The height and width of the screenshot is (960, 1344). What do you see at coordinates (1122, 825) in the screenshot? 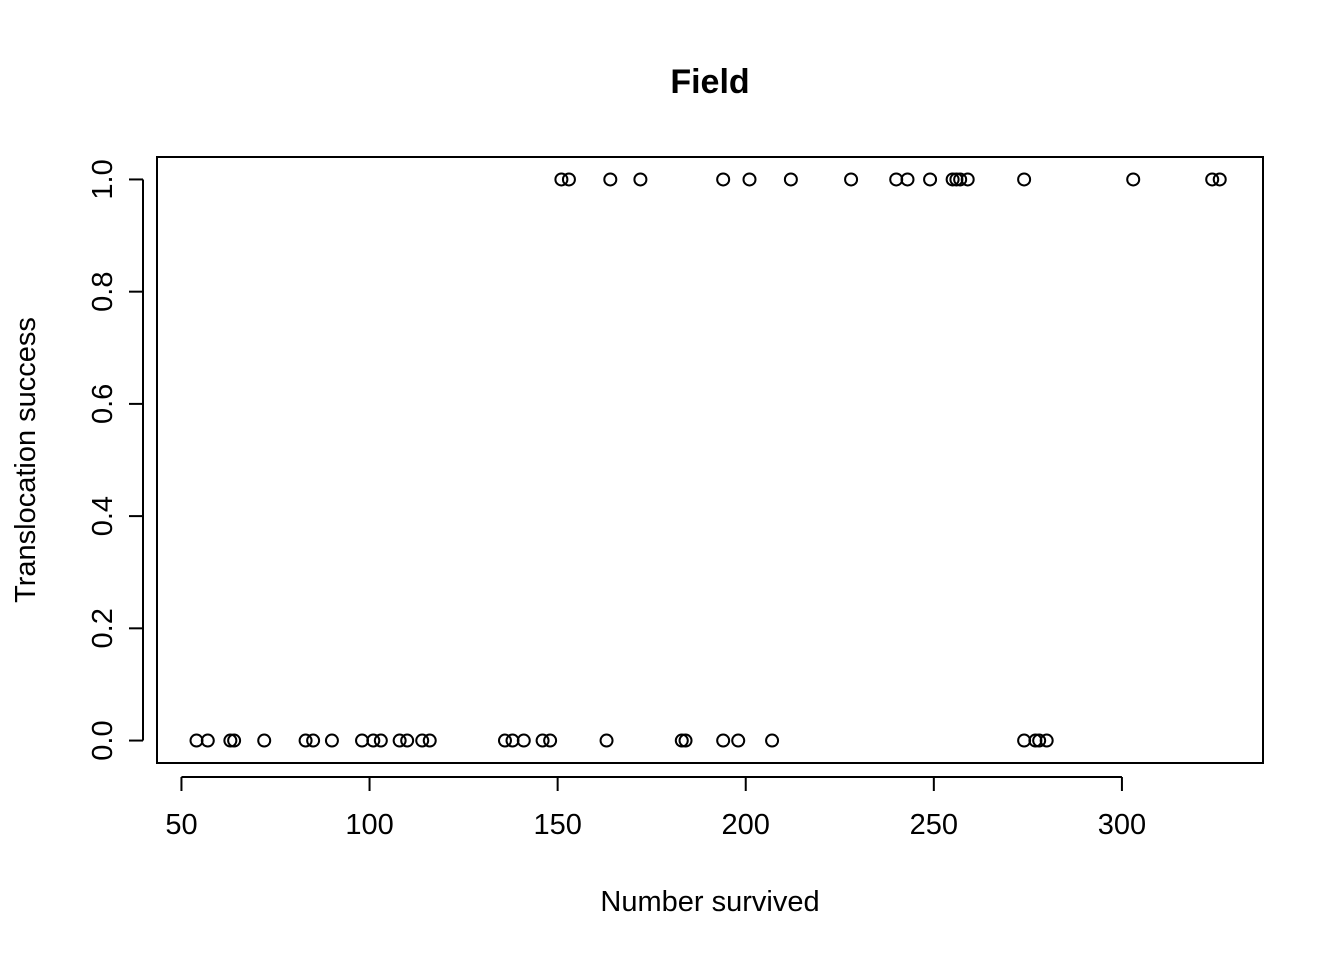
I see `x-tick-label: 300` at bounding box center [1122, 825].